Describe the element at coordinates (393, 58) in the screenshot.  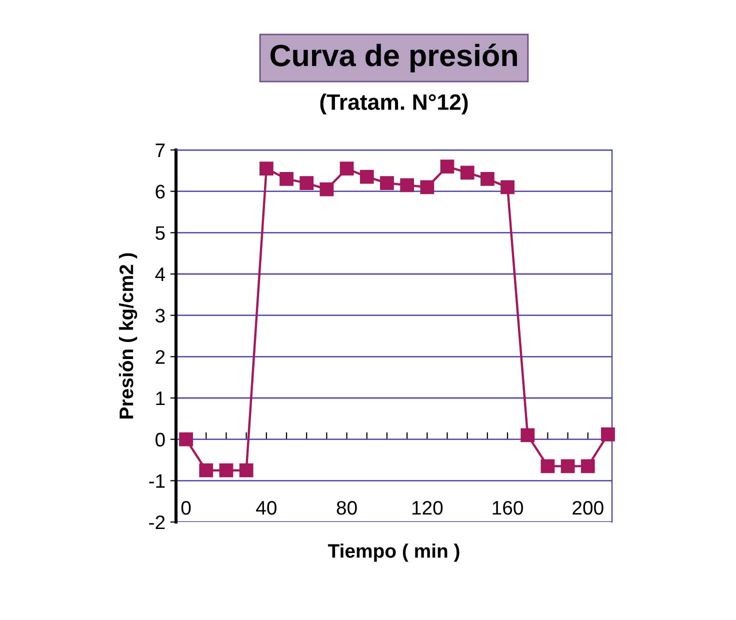
I see `chart-title: Curva de presión` at that location.